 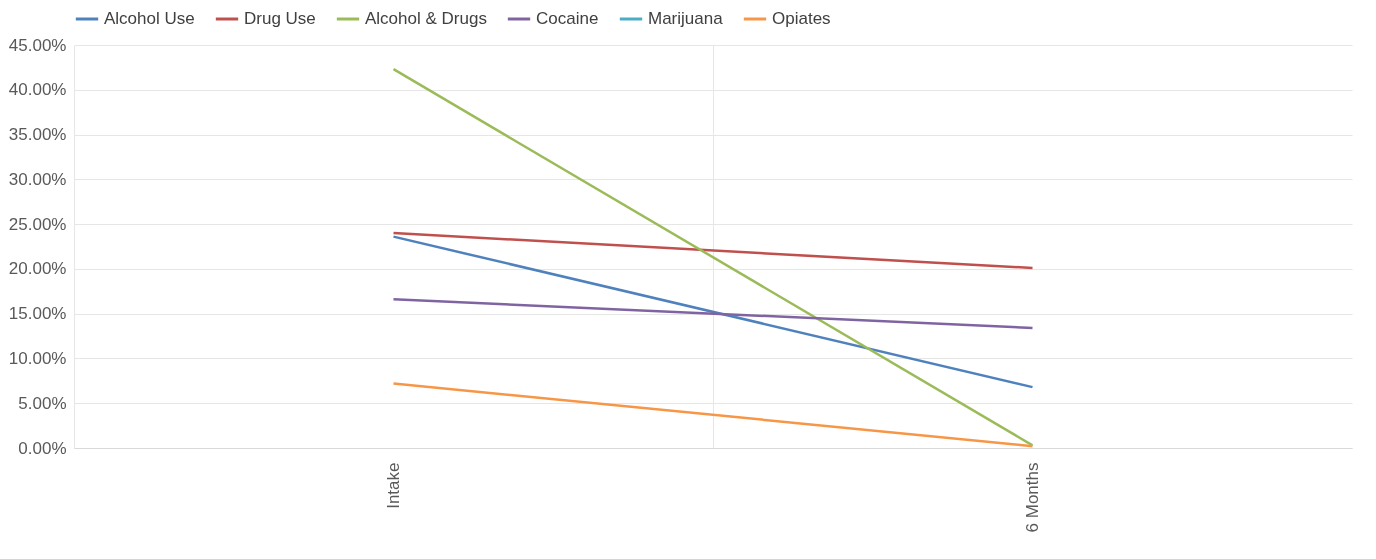 What do you see at coordinates (801, 18) in the screenshot?
I see `legend-label: Opiates` at bounding box center [801, 18].